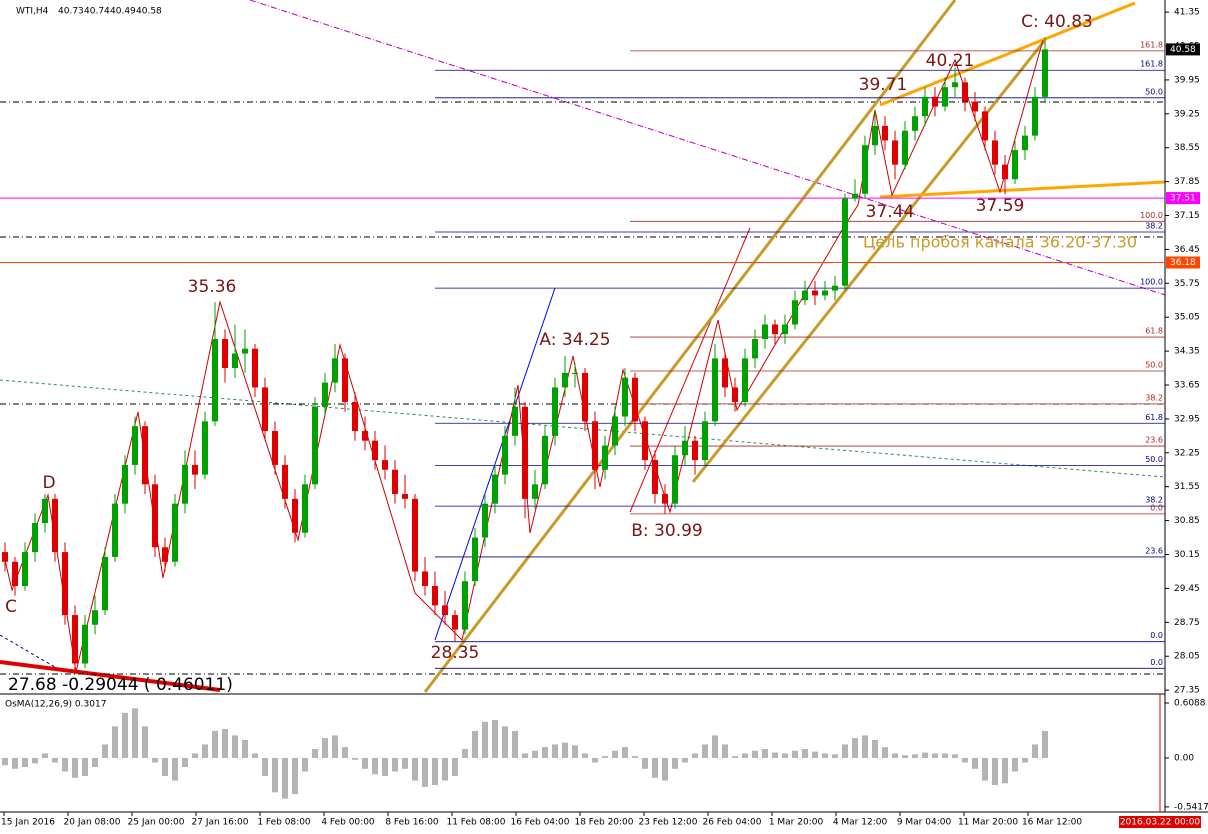  I want to click on annotation: 40.21, so click(950, 61).